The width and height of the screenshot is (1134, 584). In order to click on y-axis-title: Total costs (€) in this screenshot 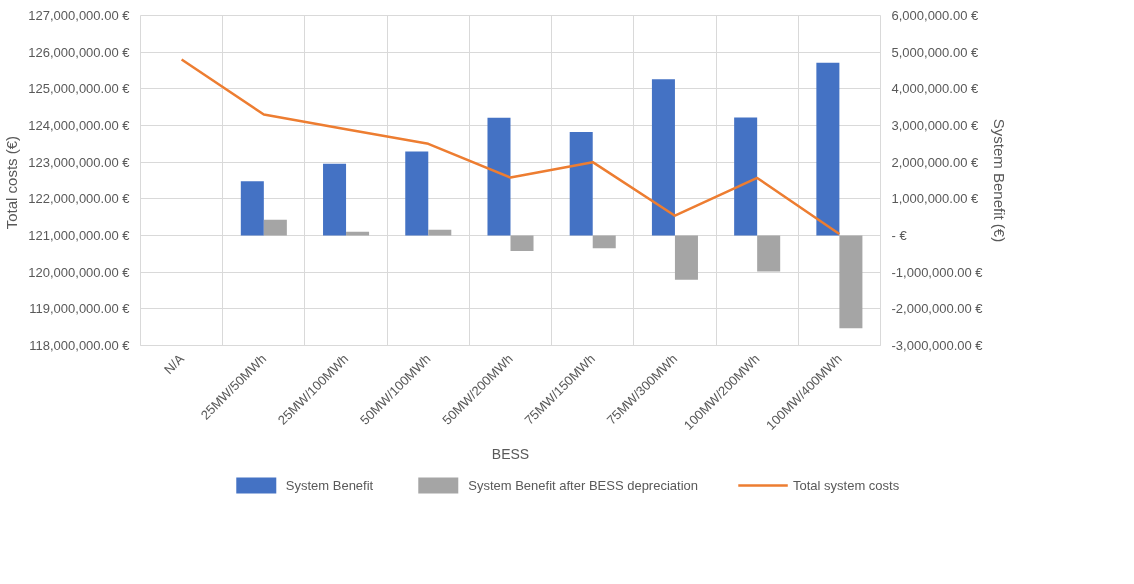, I will do `click(12, 182)`.